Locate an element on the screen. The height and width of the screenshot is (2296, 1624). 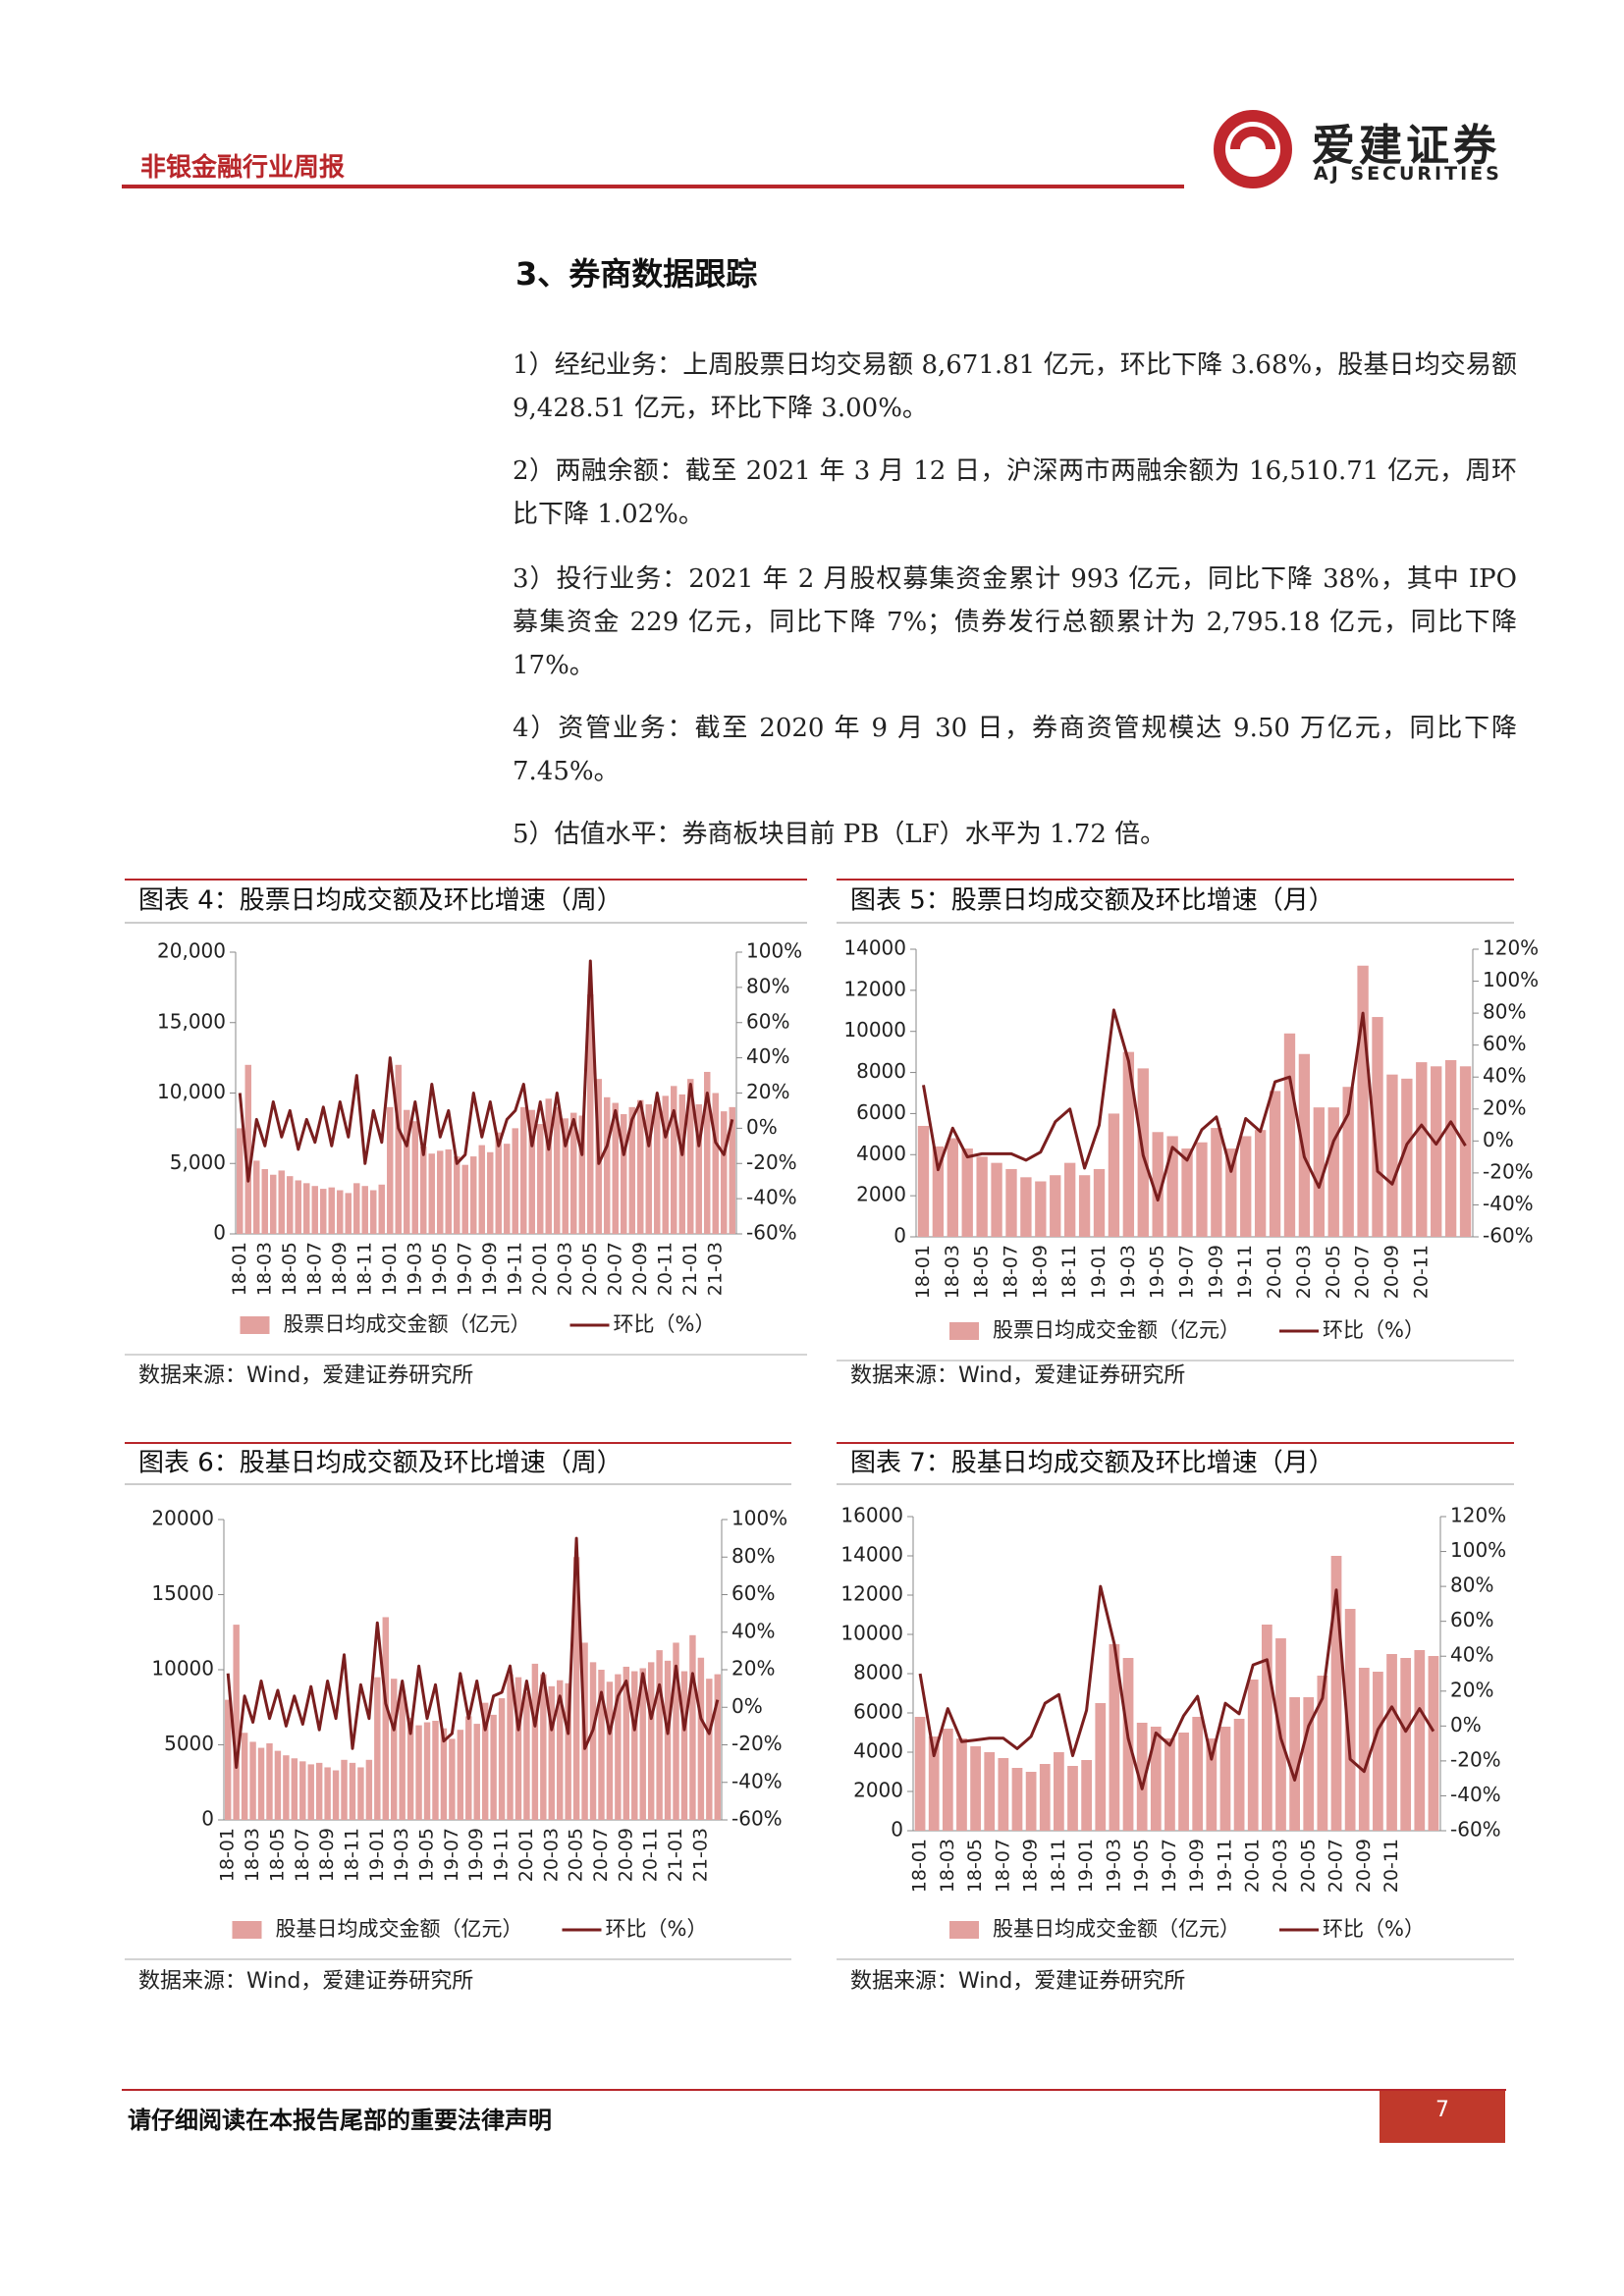
y-tick-label: 5,000 is located at coordinates (198, 1162).